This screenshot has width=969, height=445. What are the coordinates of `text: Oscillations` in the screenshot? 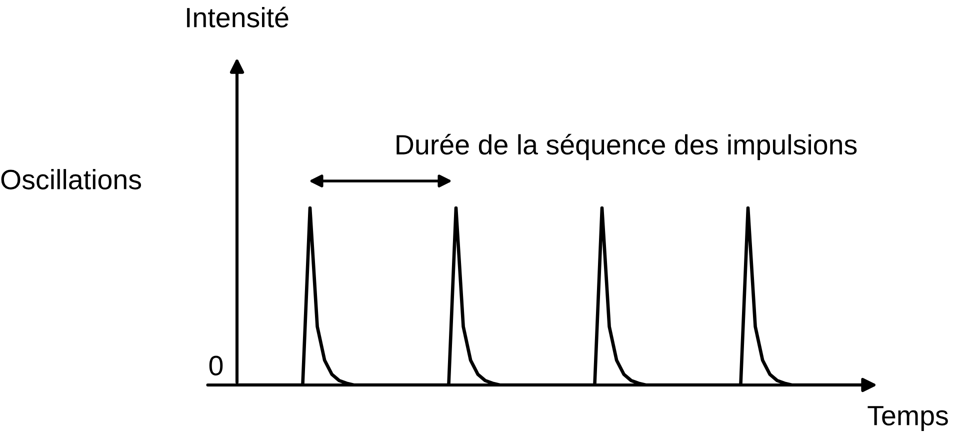 It's located at (71, 179).